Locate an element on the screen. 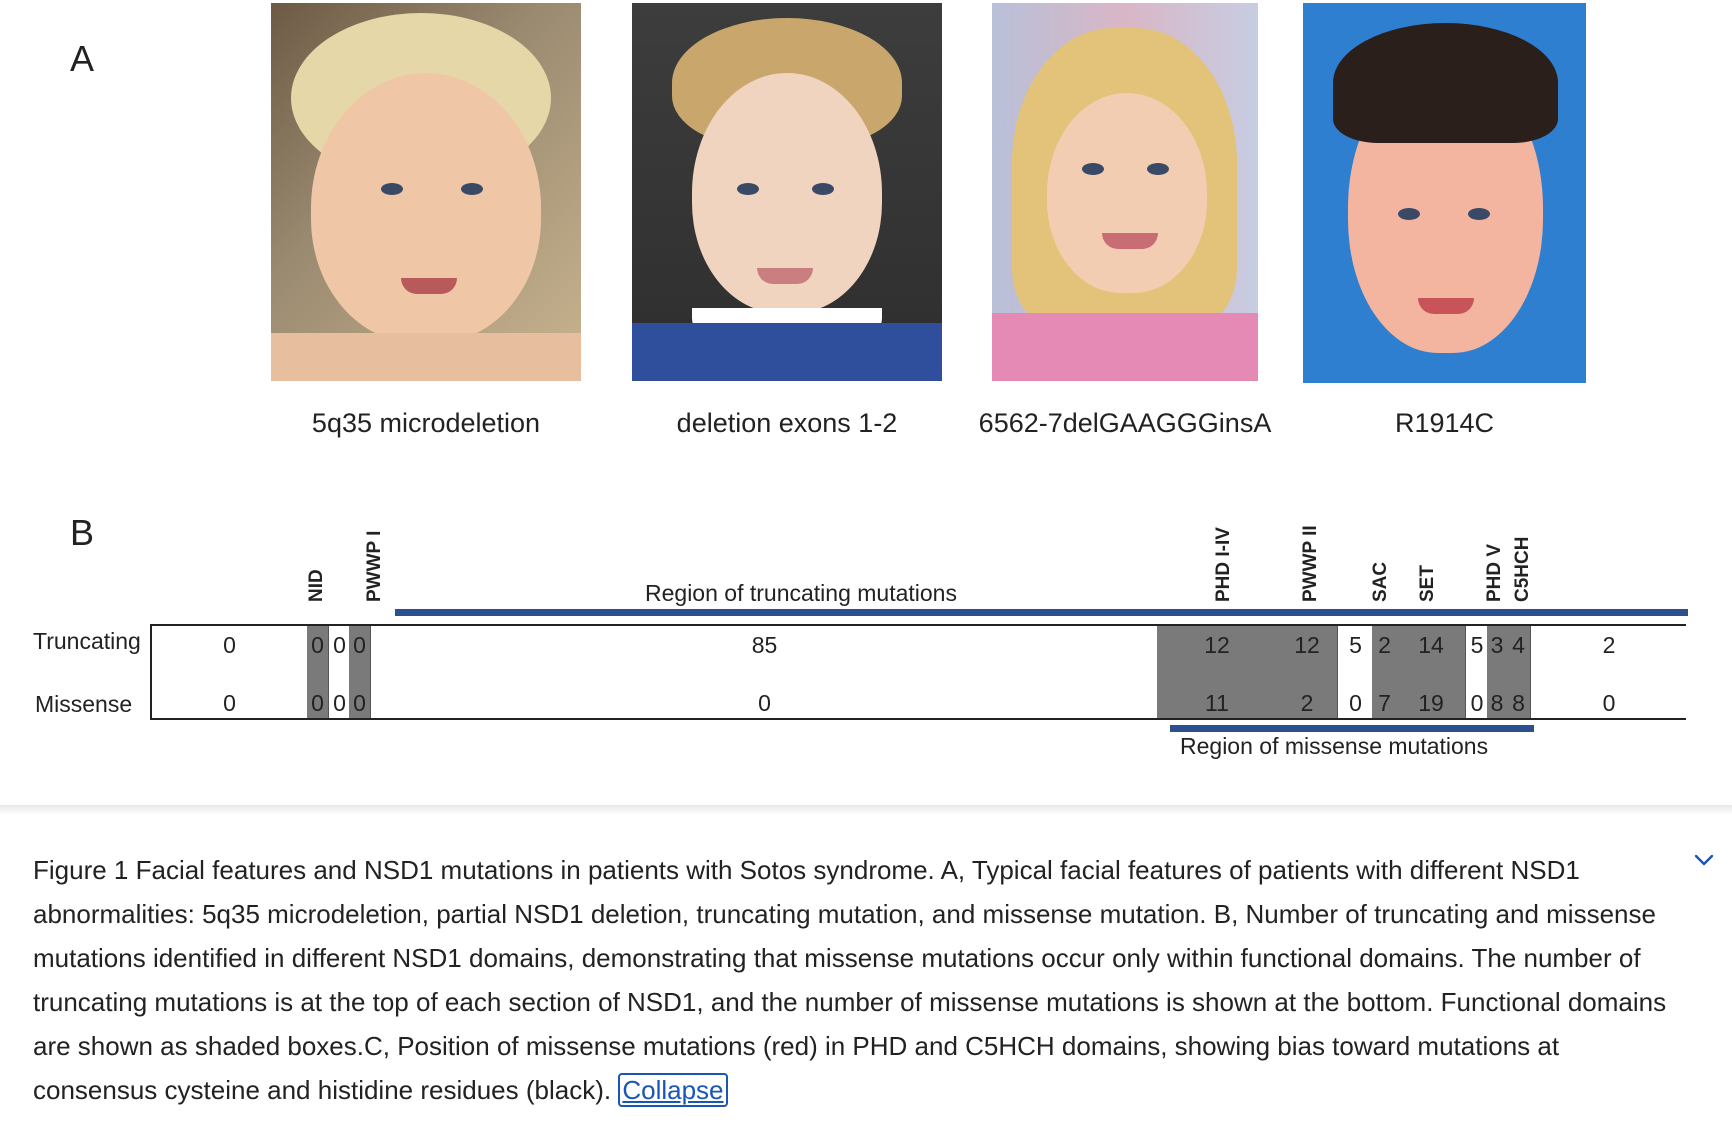 This screenshot has height=1140, width=1732. nsd1-domain-track: 0 0 0 0 0 0 0 0 85 0 12 11 12 2 5 0 2 7 14 19 5 0 3 8 4 8 2 0 is located at coordinates (918, 672).